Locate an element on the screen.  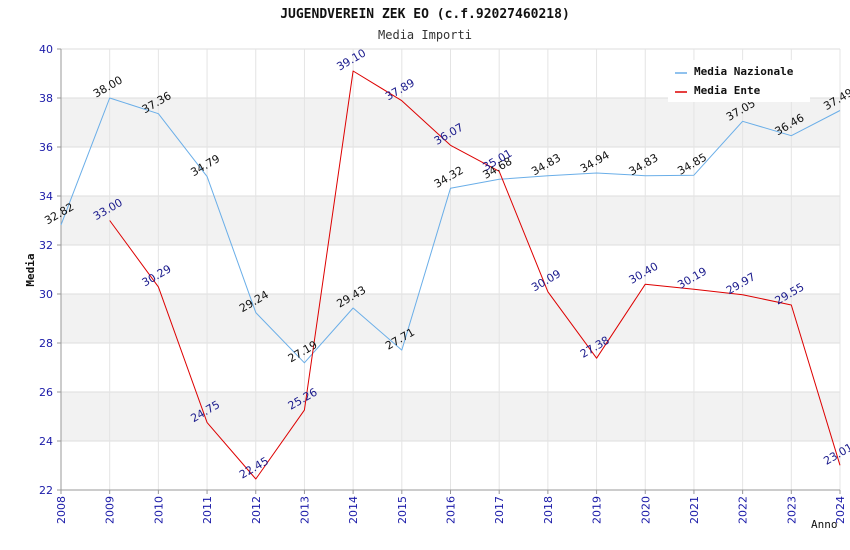
x-tick-label: 2016 is located at coordinates (451, 510).